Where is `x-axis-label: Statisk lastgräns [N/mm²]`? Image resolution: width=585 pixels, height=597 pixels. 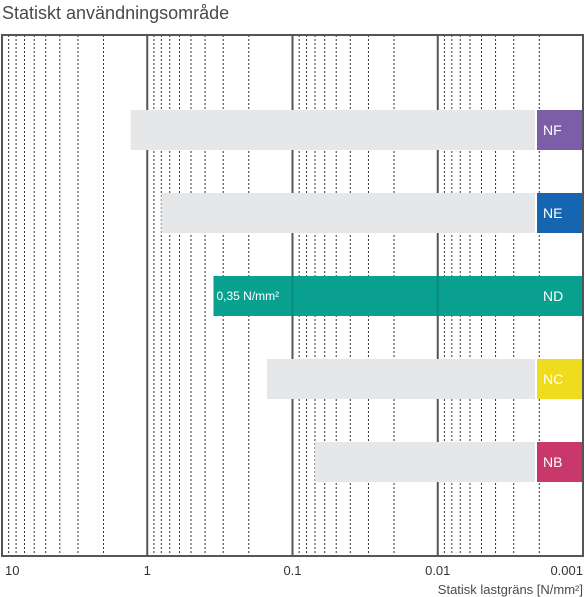
x-axis-label: Statisk lastgräns [N/mm²] is located at coordinates (510, 589).